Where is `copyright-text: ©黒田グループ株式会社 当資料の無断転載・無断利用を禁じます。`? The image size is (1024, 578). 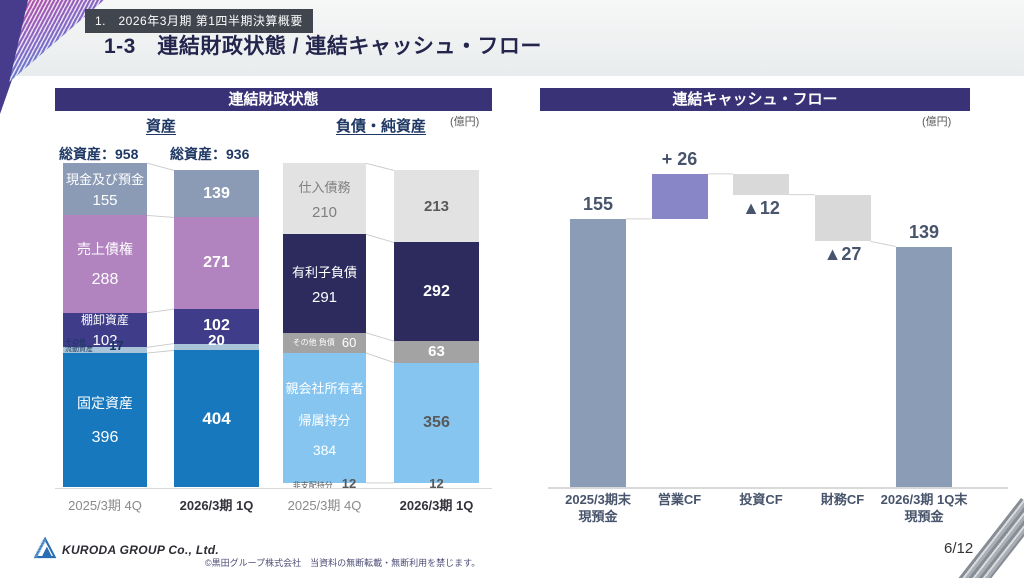
copyright-text: ©黒田グループ株式会社 当資料の無断転載・無断利用を禁じます。 is located at coordinates (343, 563).